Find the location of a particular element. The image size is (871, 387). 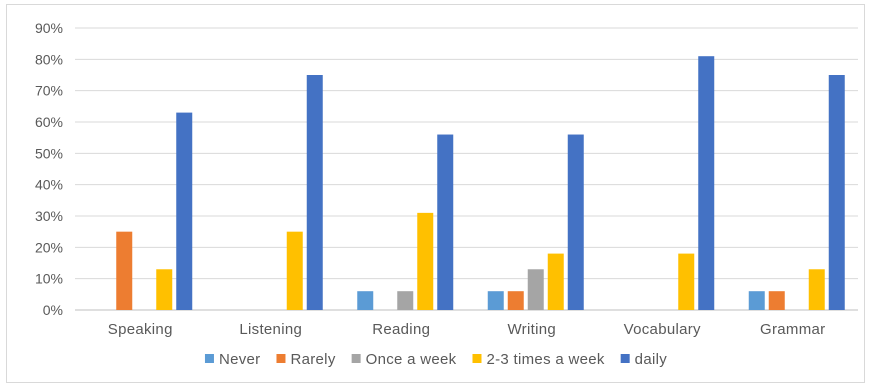

bar-daily-speaking is located at coordinates (184, 211).